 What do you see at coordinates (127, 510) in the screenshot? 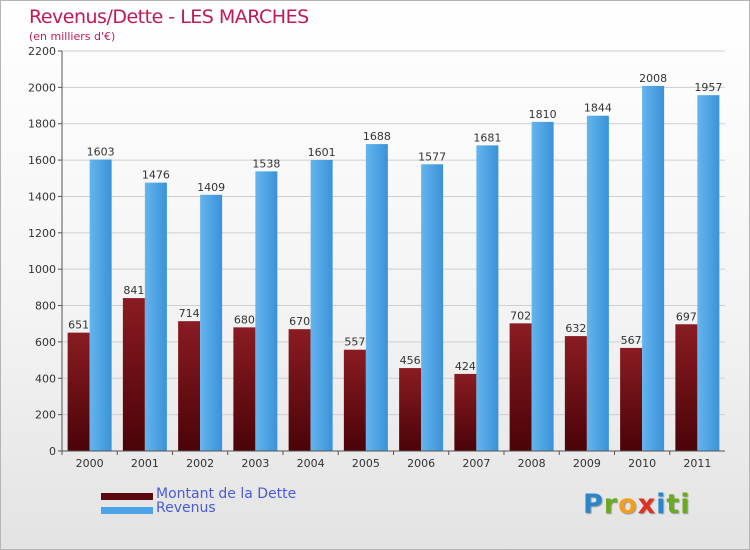
I see `legend-swatch-revenus` at bounding box center [127, 510].